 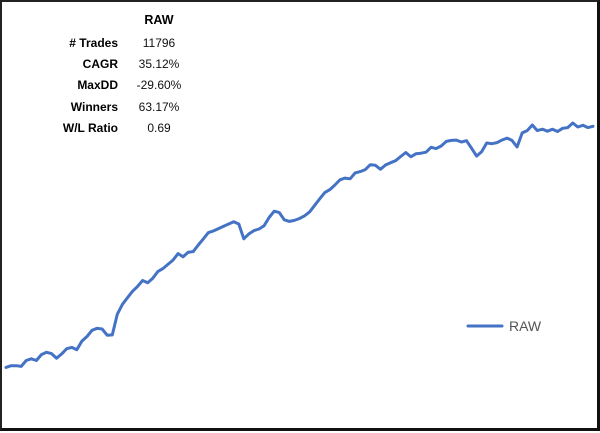 What do you see at coordinates (101, 64) in the screenshot?
I see `stat-label-cagr: CAGR` at bounding box center [101, 64].